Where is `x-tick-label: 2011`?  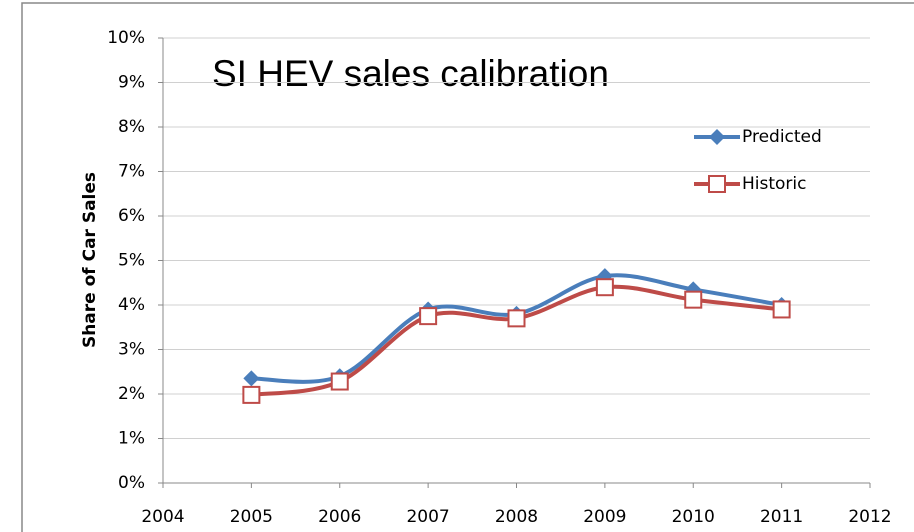 x-tick-label: 2011 is located at coordinates (781, 517).